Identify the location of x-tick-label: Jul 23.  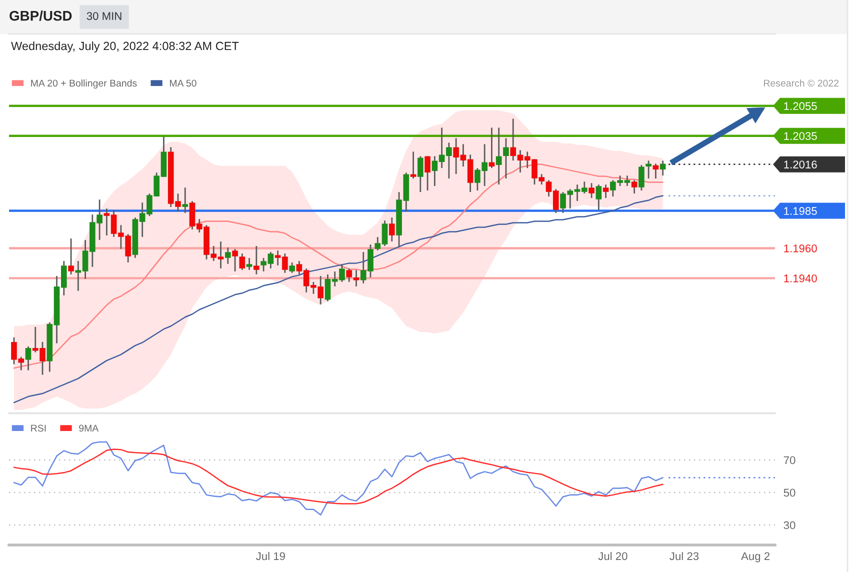
(684, 556).